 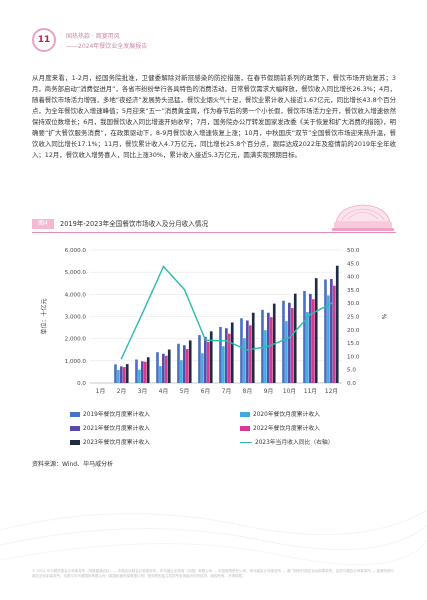 What do you see at coordinates (110, 415) in the screenshot?
I see `legend-item-2019: 2019年餐饮月度累计收入` at bounding box center [110, 415].